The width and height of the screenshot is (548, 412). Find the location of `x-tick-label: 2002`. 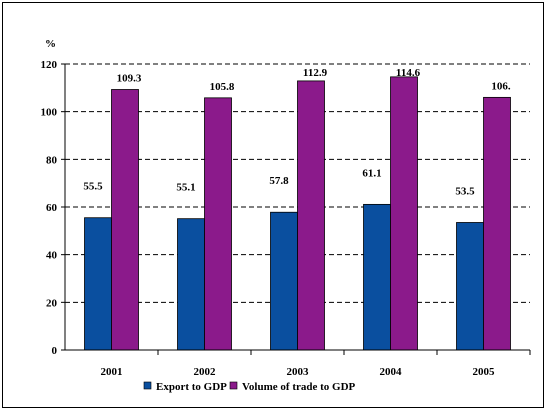

x-tick-label: 2002 is located at coordinates (205, 372).